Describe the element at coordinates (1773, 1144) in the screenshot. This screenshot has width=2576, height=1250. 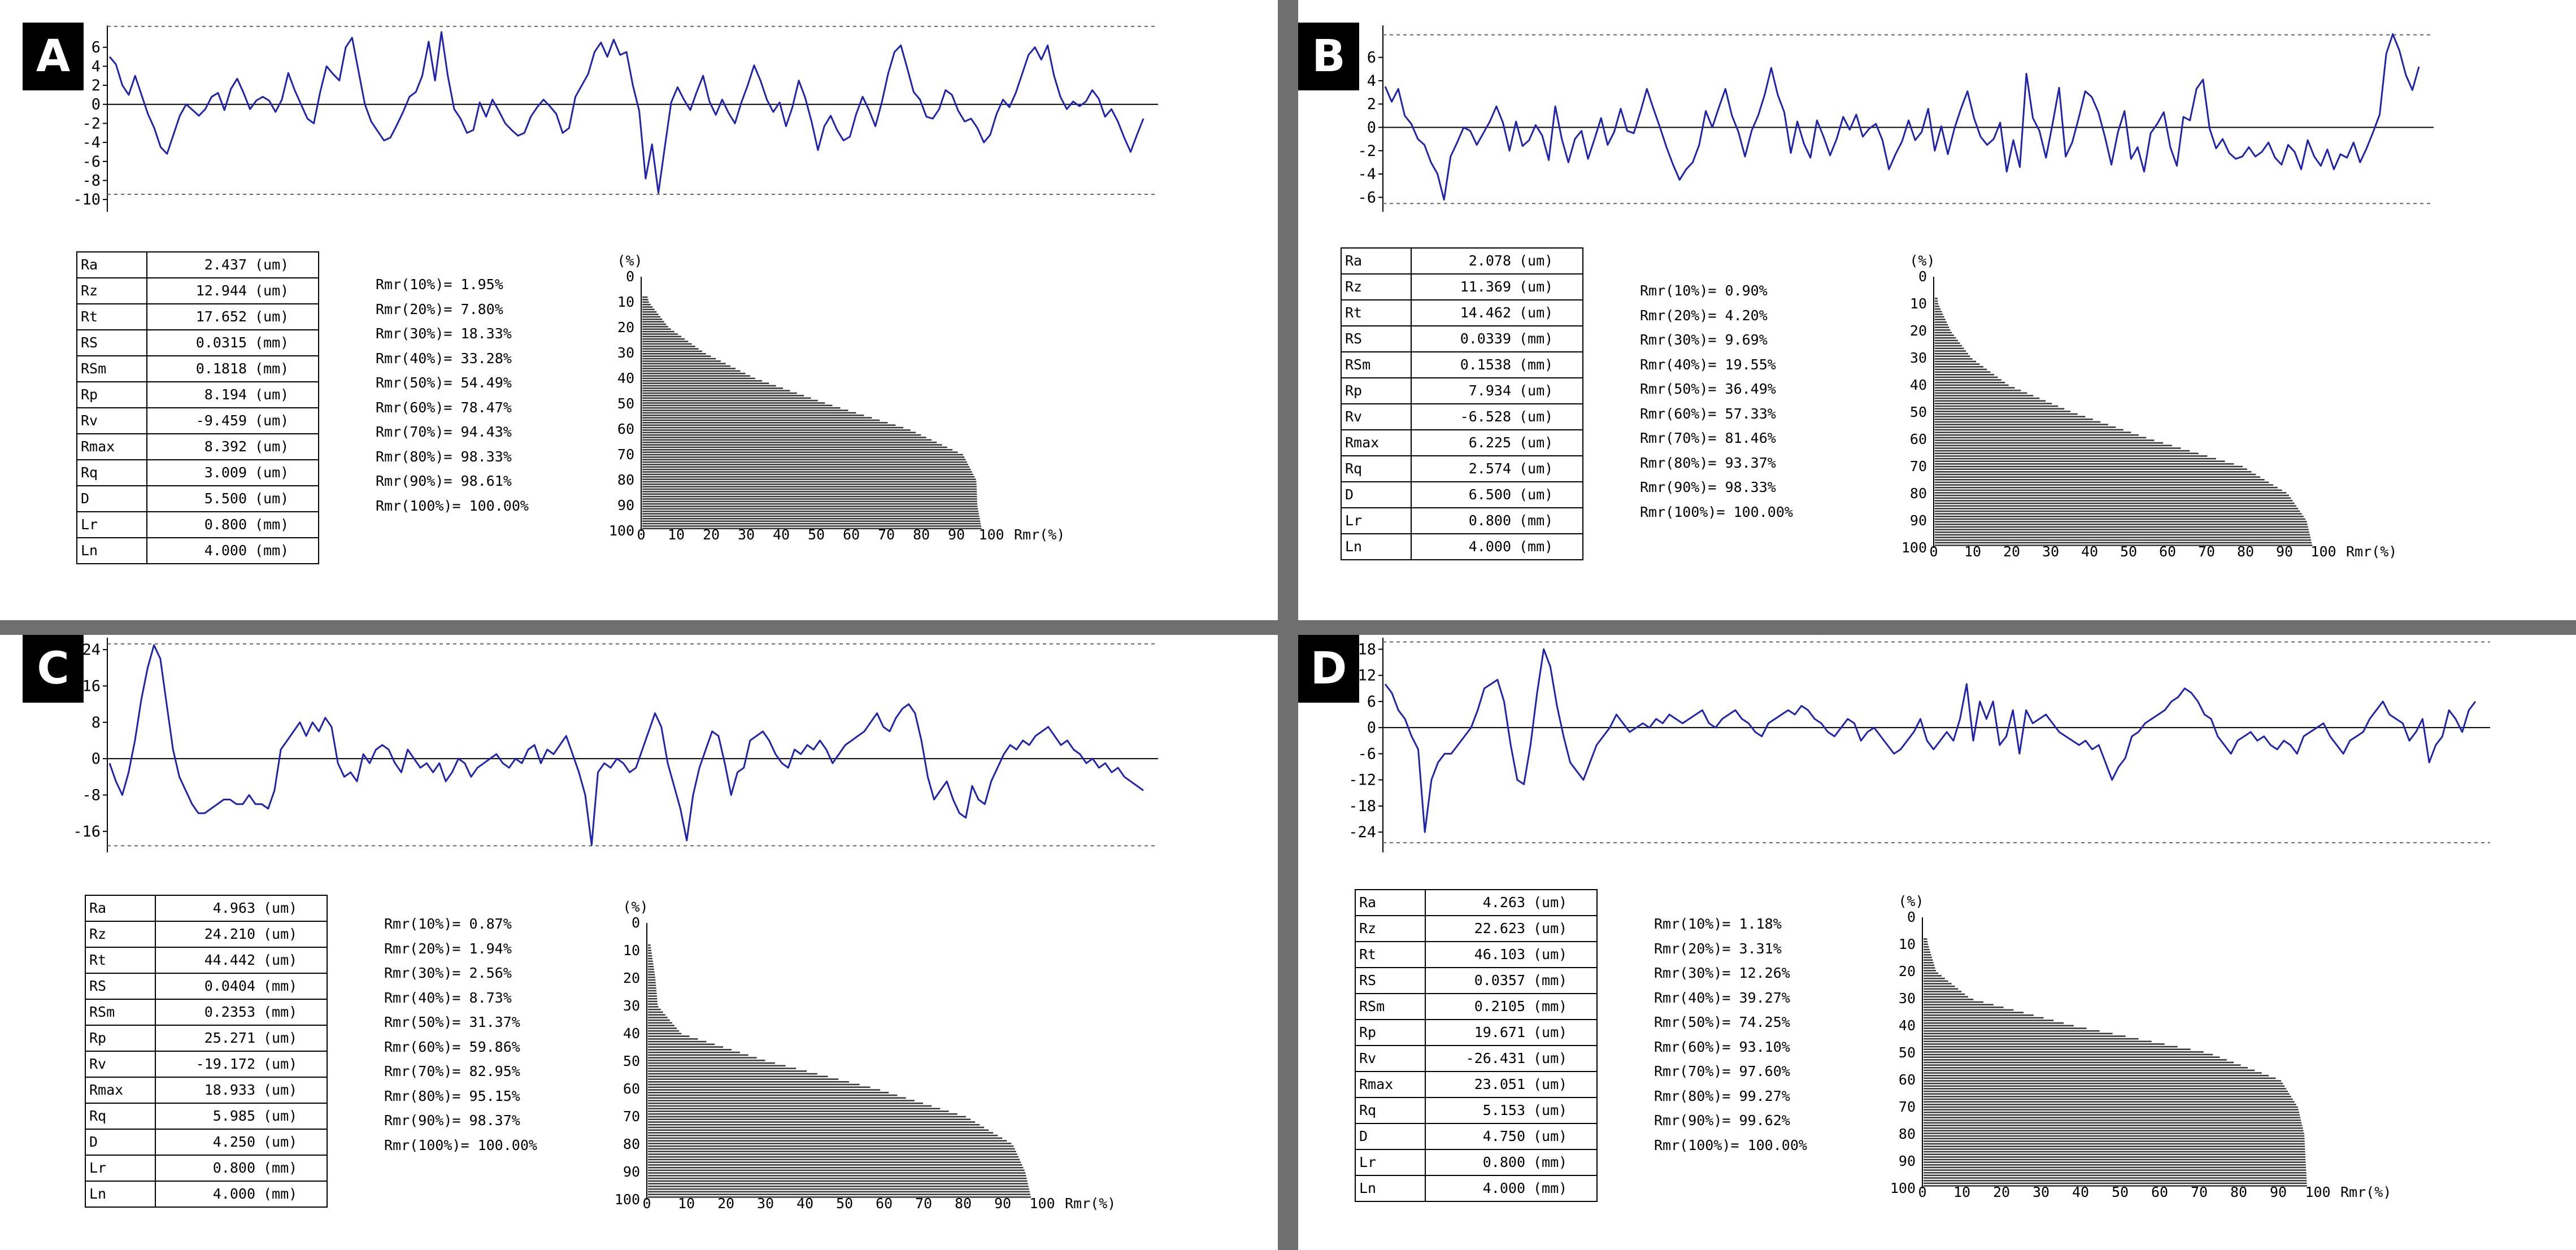
I see `rmr-value: 100.00%` at that location.